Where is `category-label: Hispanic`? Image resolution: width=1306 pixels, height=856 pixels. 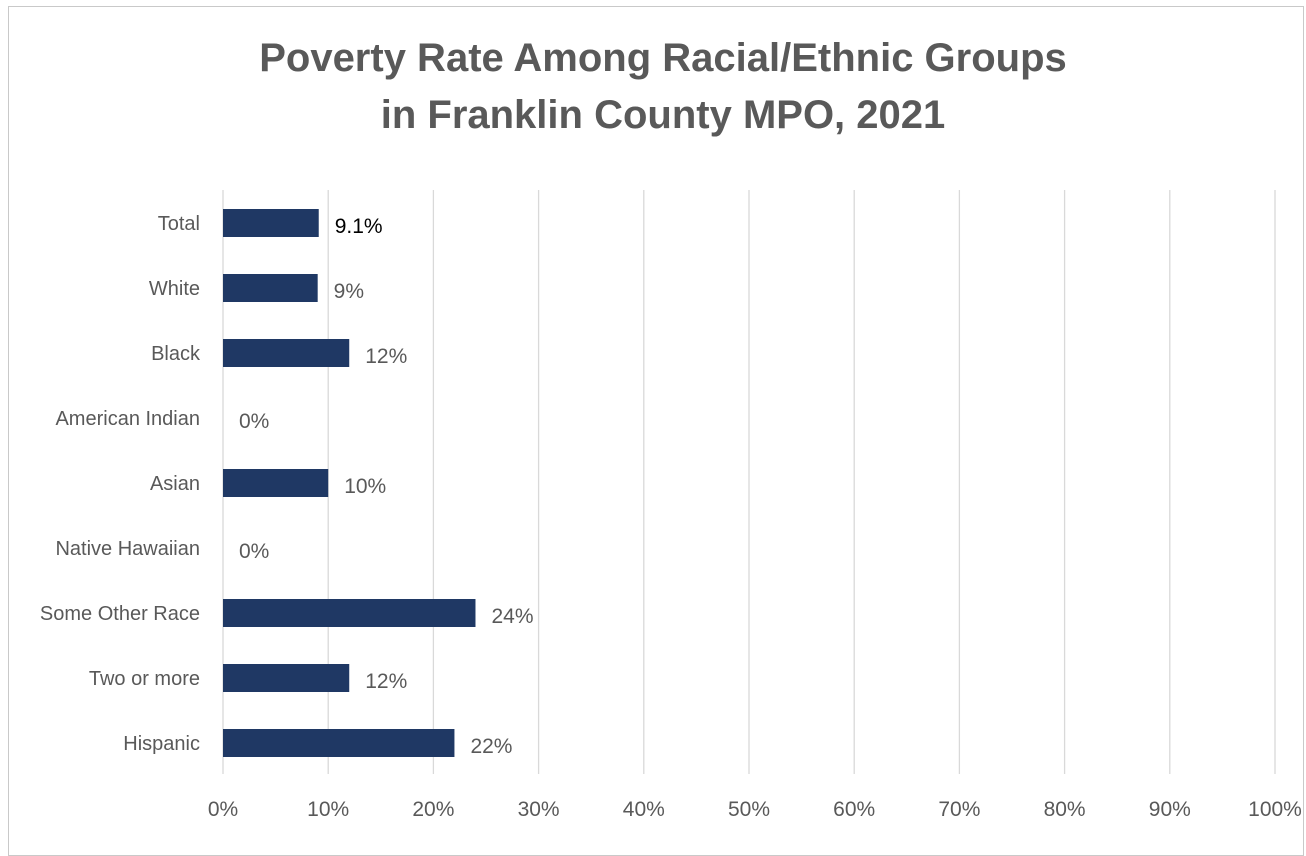
category-label: Hispanic is located at coordinates (161, 744).